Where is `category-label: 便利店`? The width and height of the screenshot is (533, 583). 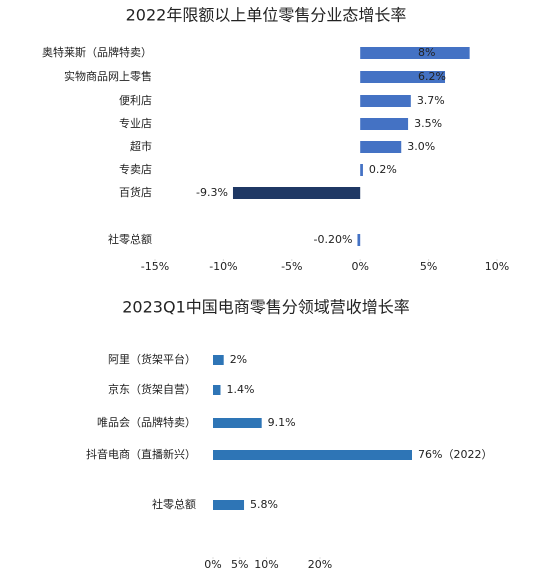 category-label: 便利店 is located at coordinates (135, 100).